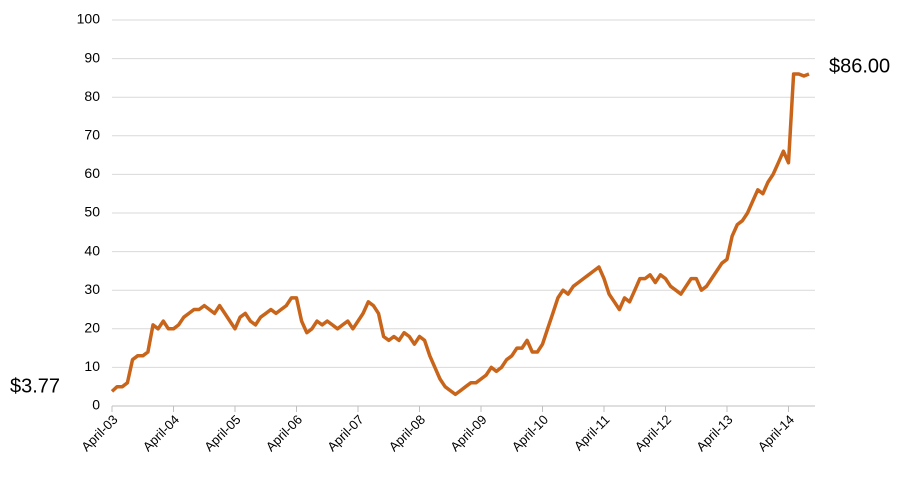  What do you see at coordinates (92, 250) in the screenshot?
I see `y-tick-label: 40` at bounding box center [92, 250].